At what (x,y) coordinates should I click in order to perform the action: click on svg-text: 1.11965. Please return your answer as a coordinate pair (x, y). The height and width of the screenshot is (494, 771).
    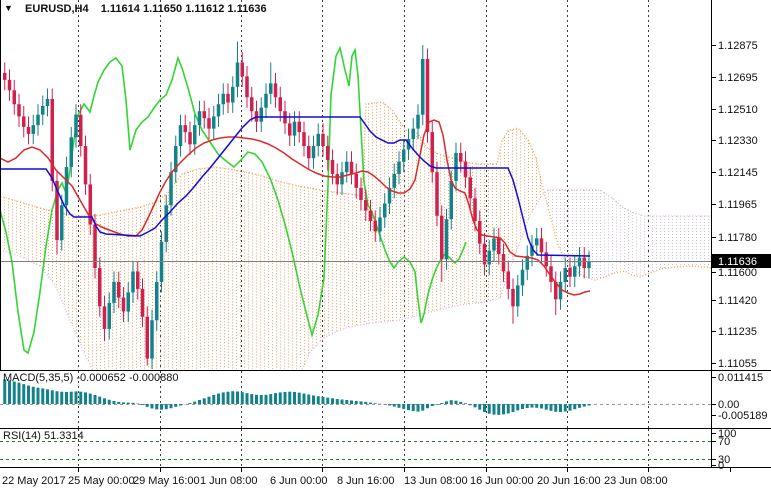
    Looking at the image, I should click on (737, 205).